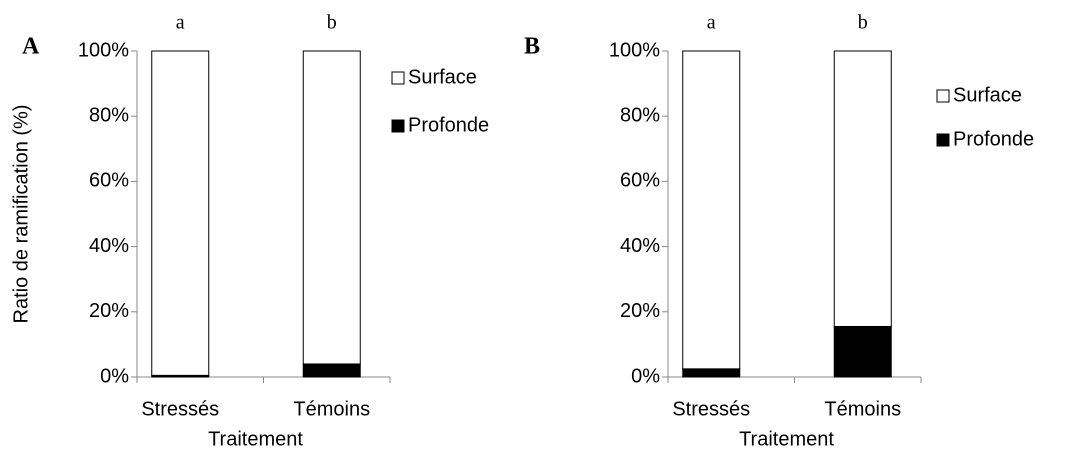 Image resolution: width=1067 pixels, height=460 pixels. What do you see at coordinates (21, 214) in the screenshot?
I see `y-axis-label: Ratio de ramification (%)` at bounding box center [21, 214].